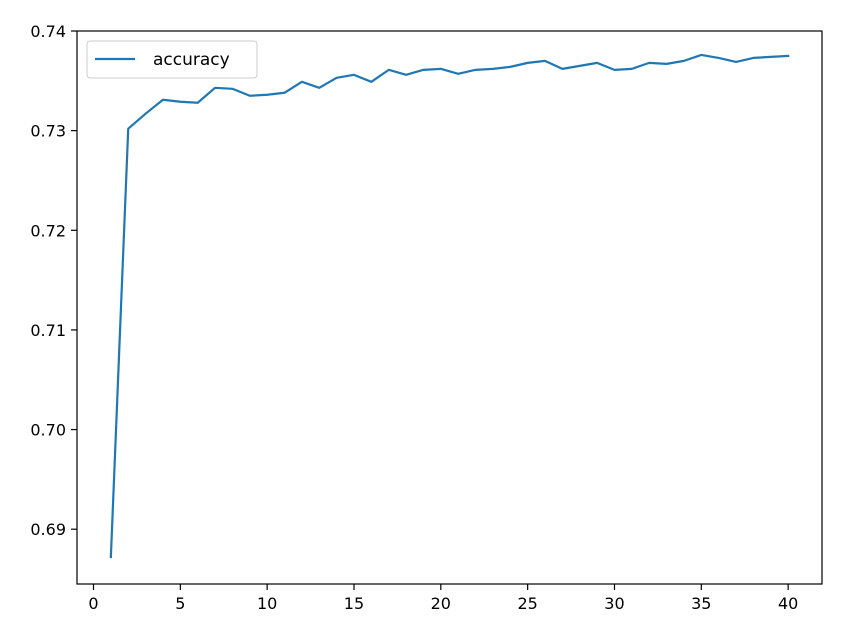  I want to click on x-tick-label: 10, so click(267, 603).